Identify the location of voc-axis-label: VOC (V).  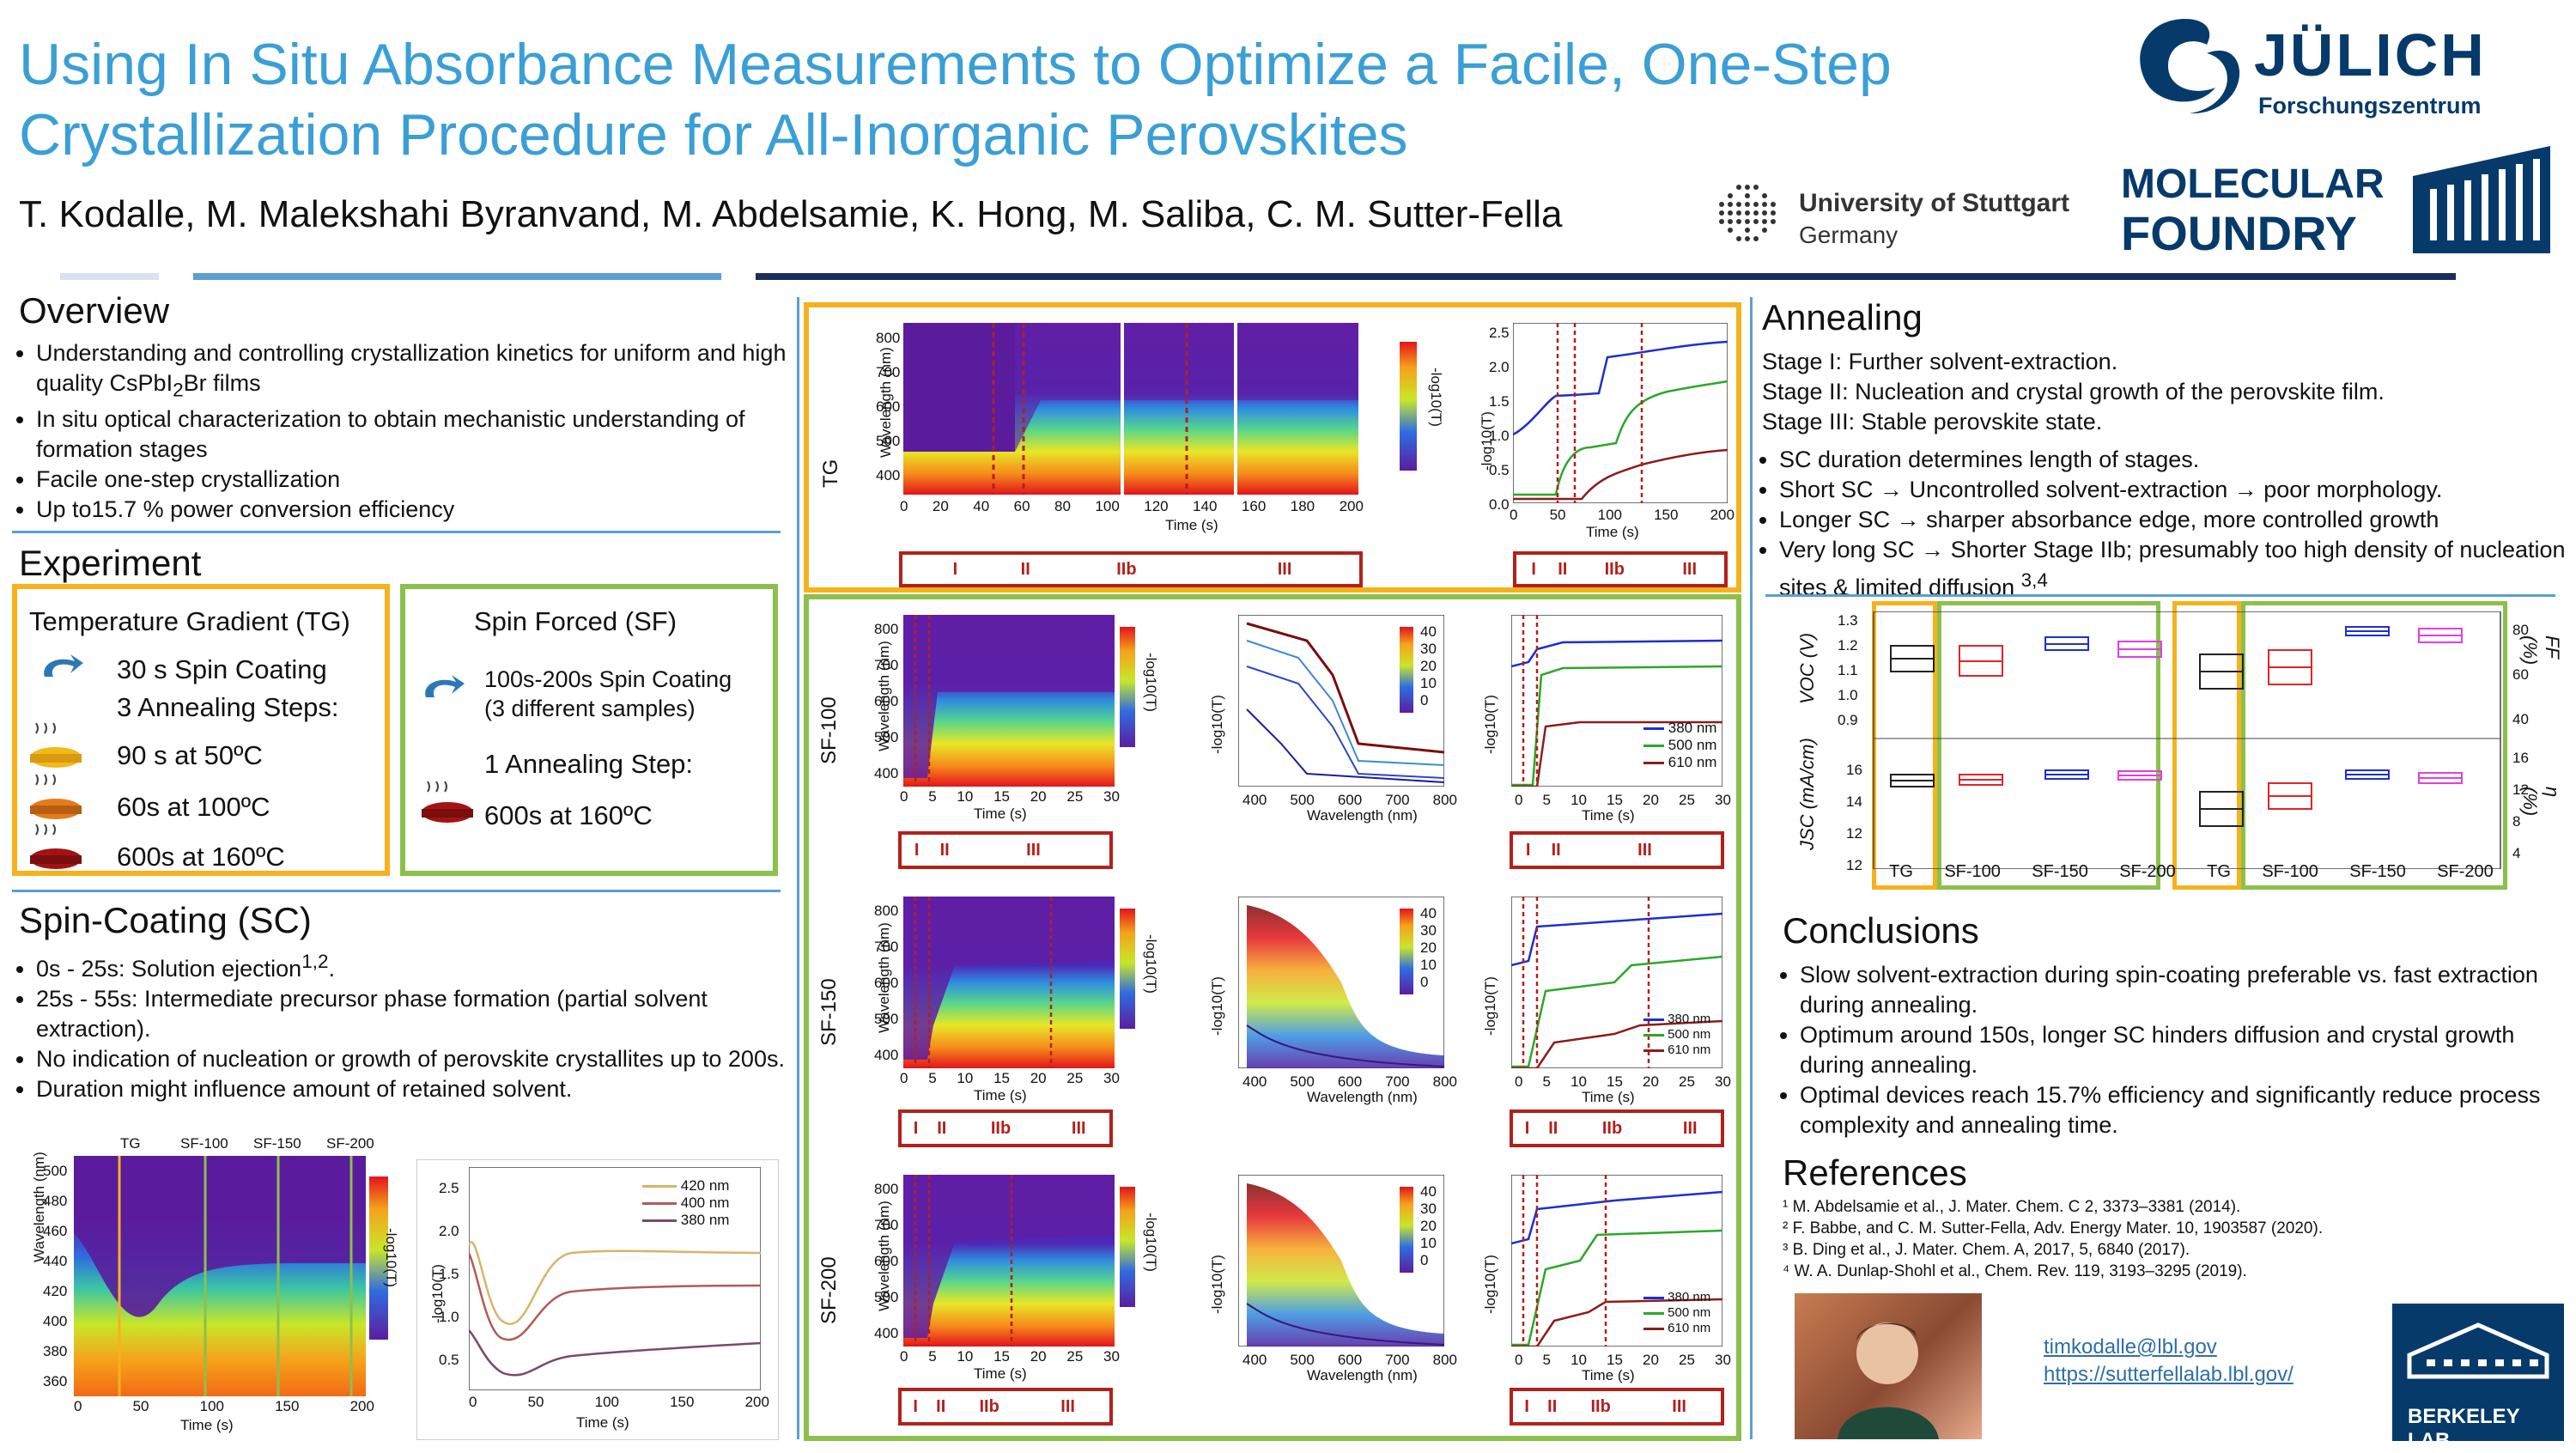
(1807, 668).